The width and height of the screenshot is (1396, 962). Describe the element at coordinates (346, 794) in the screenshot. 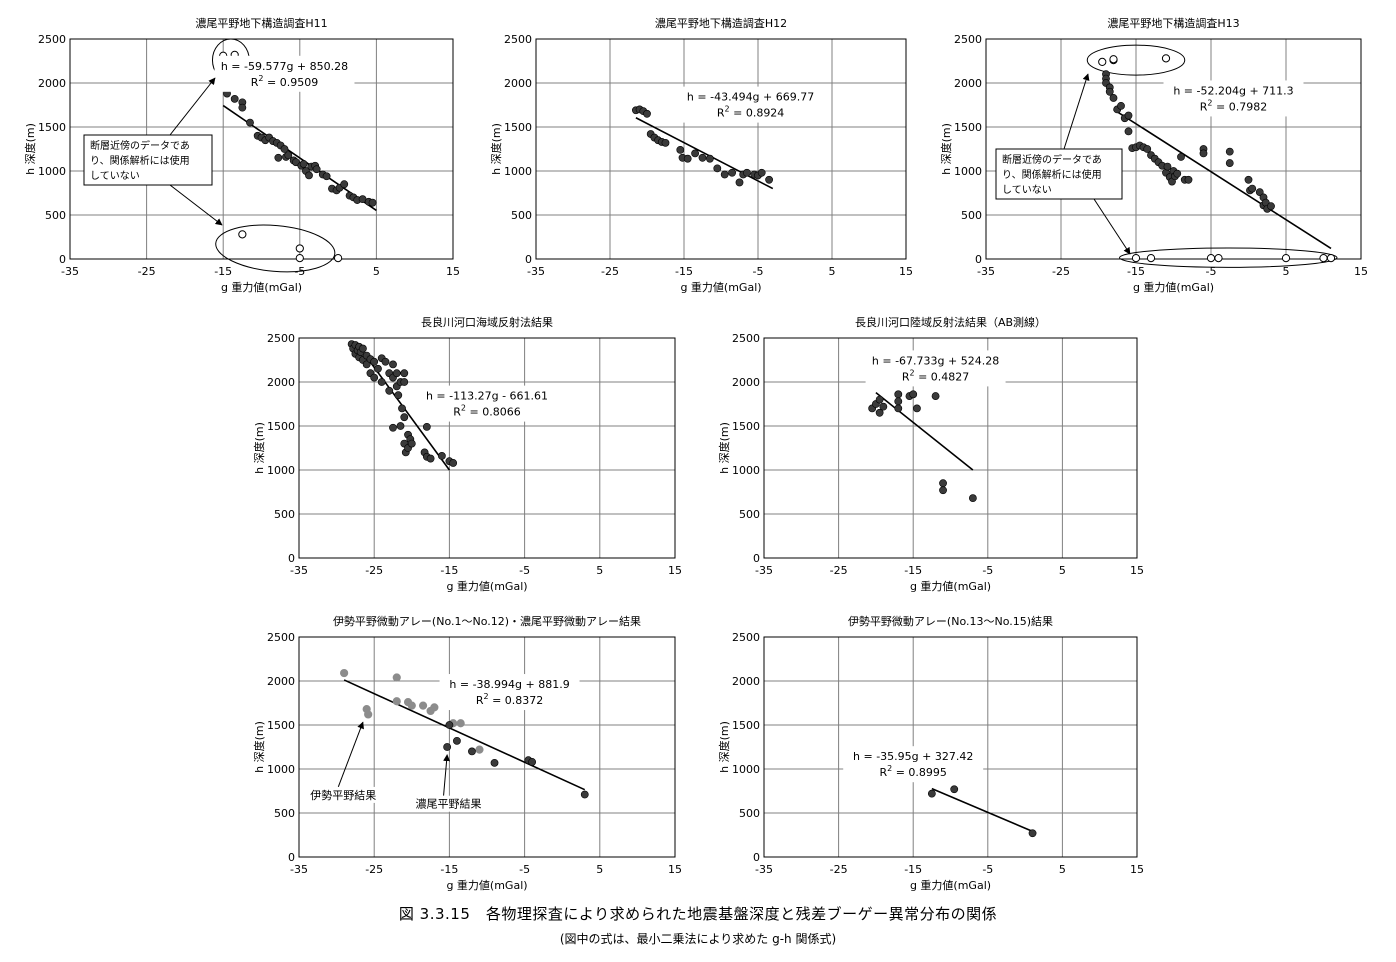

I see `callout-background` at that location.